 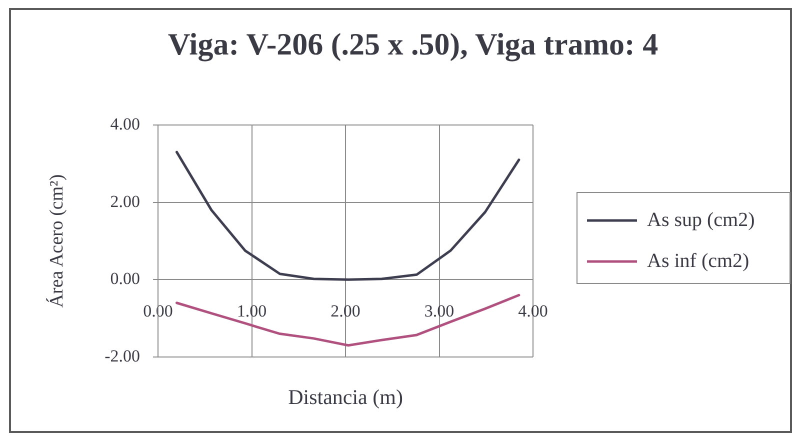 I want to click on y-tick-label: 0.00, so click(x=125, y=278).